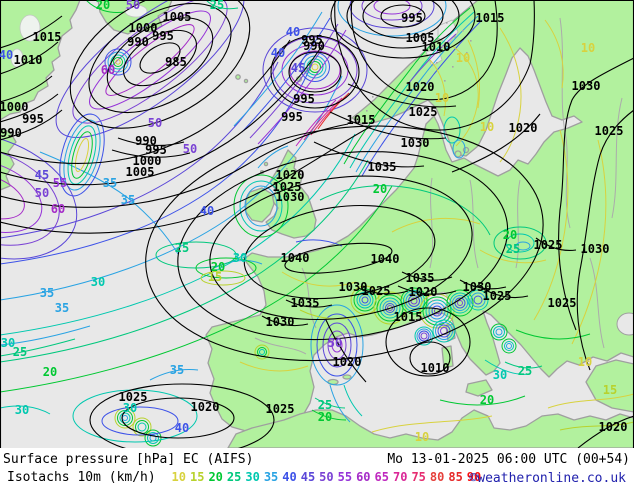 Image resolution: width=634 pixels, height=490 pixels. I want to click on island-denmark, so click(458, 154).